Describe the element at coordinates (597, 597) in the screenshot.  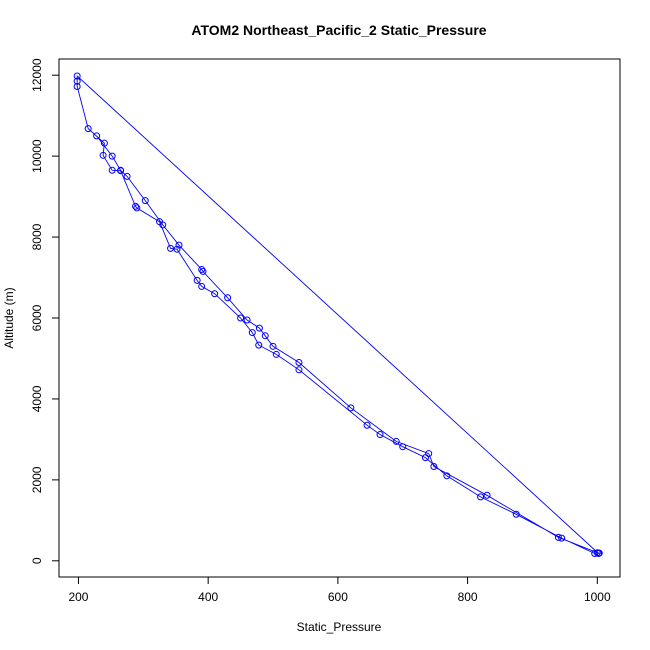
I see `x-tick-label-4: 1000` at that location.